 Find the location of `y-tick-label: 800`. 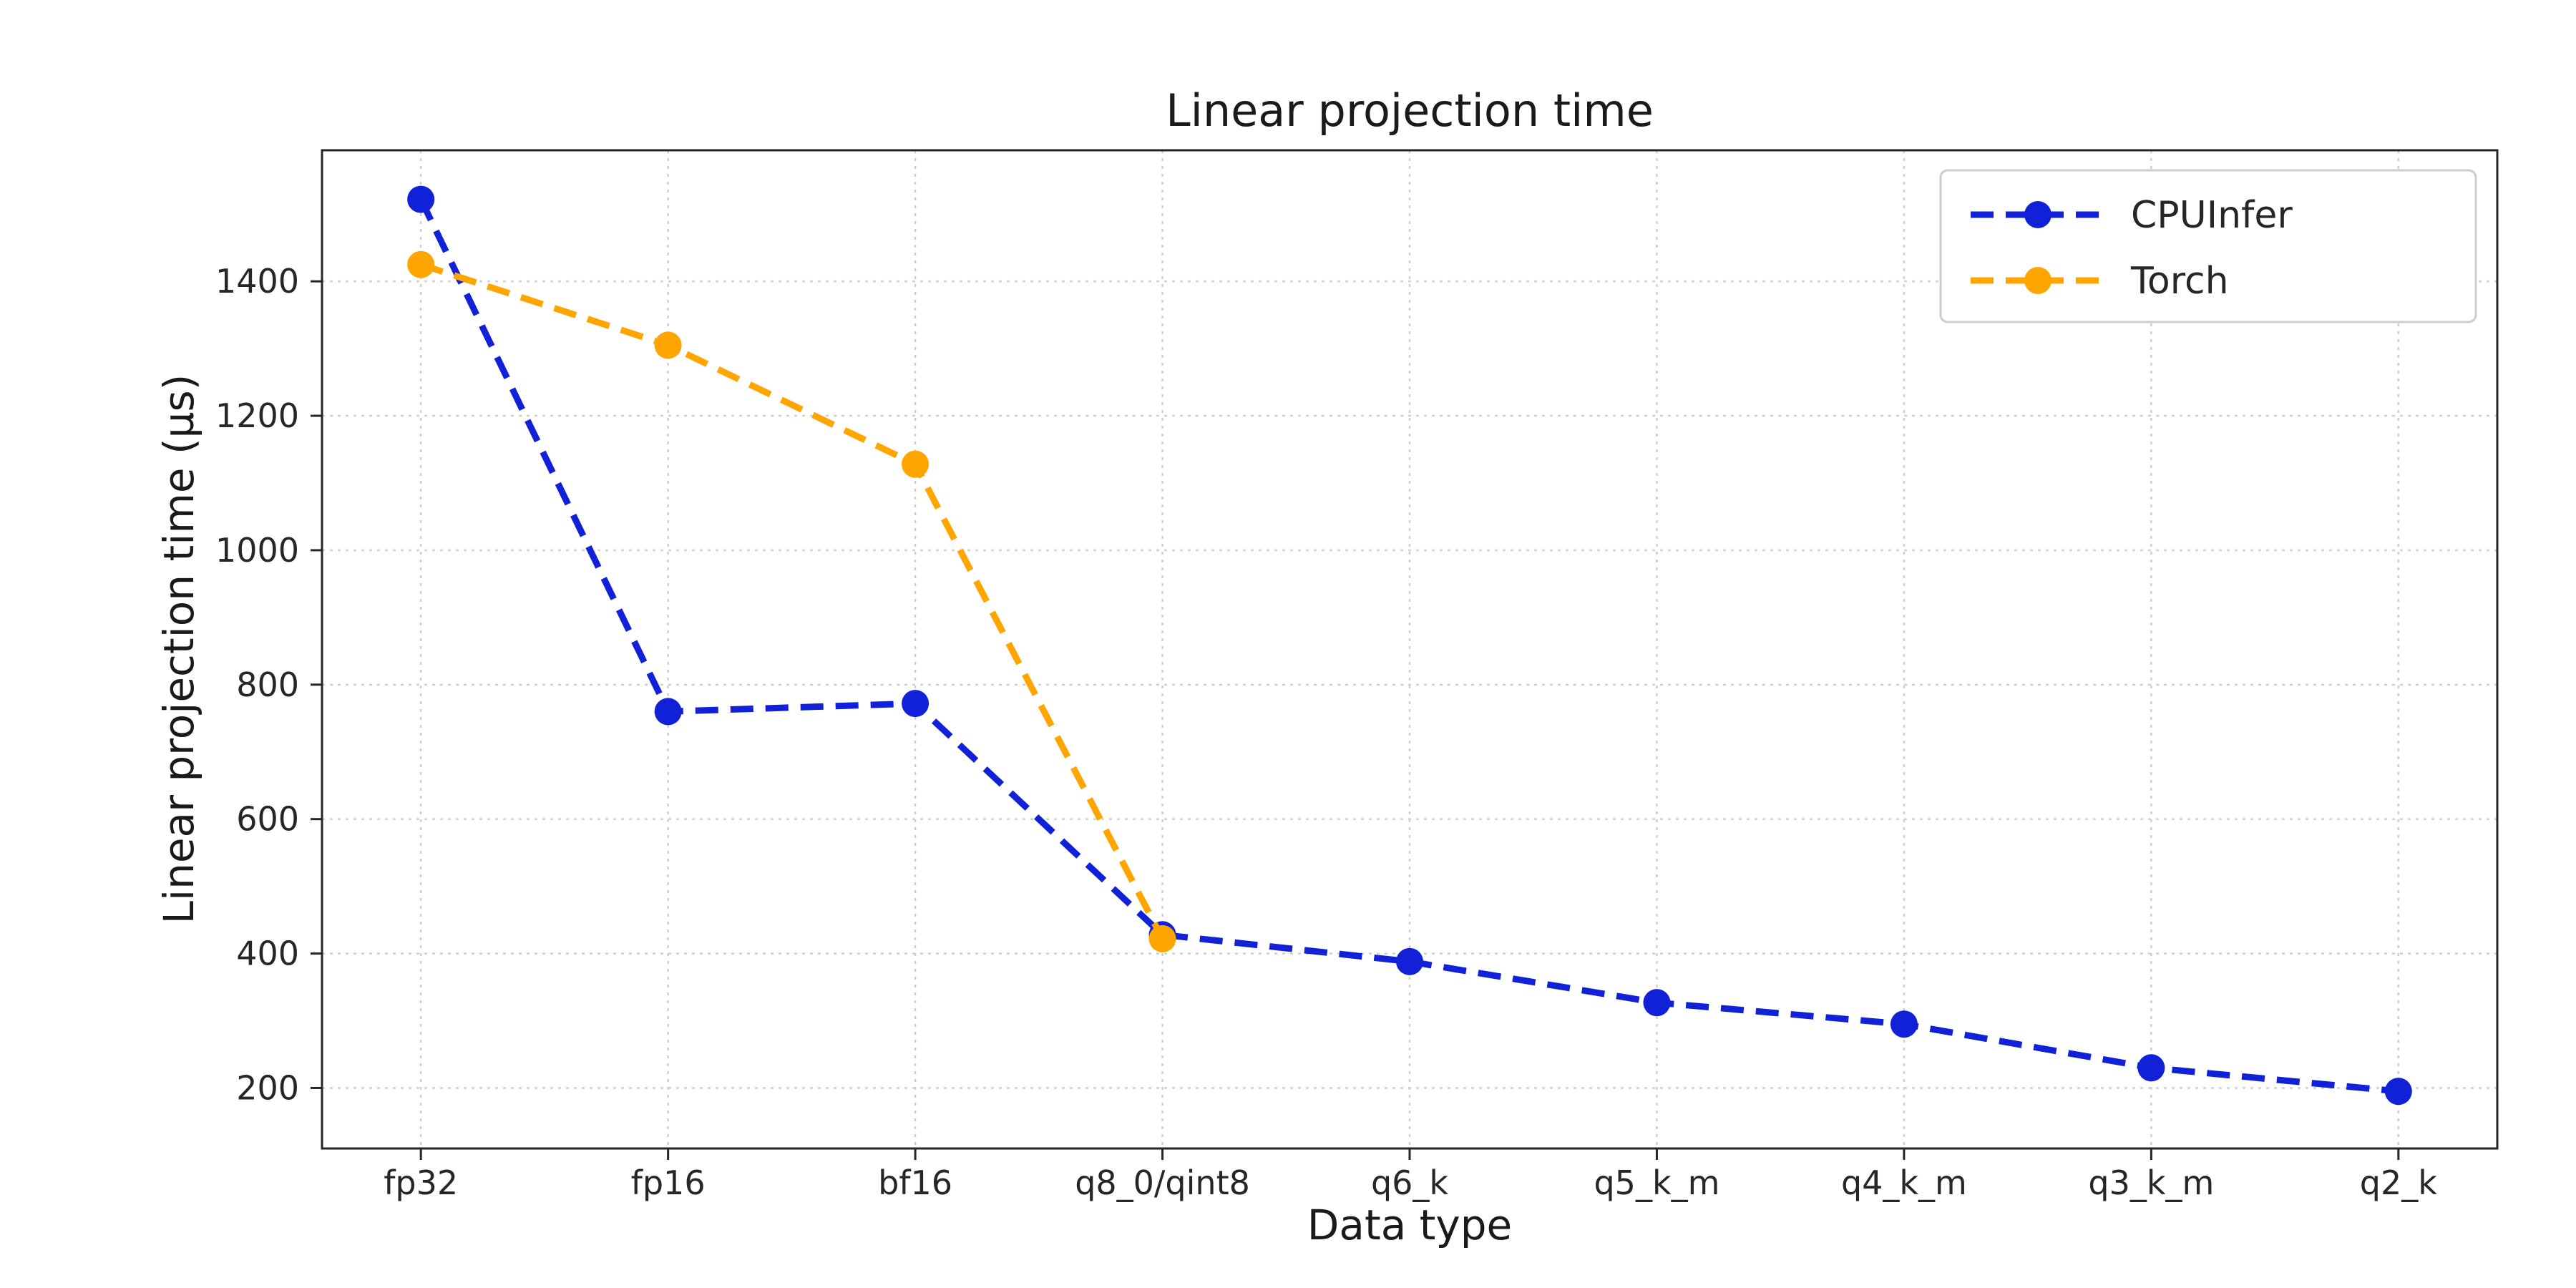

y-tick-label: 800 is located at coordinates (267, 684).